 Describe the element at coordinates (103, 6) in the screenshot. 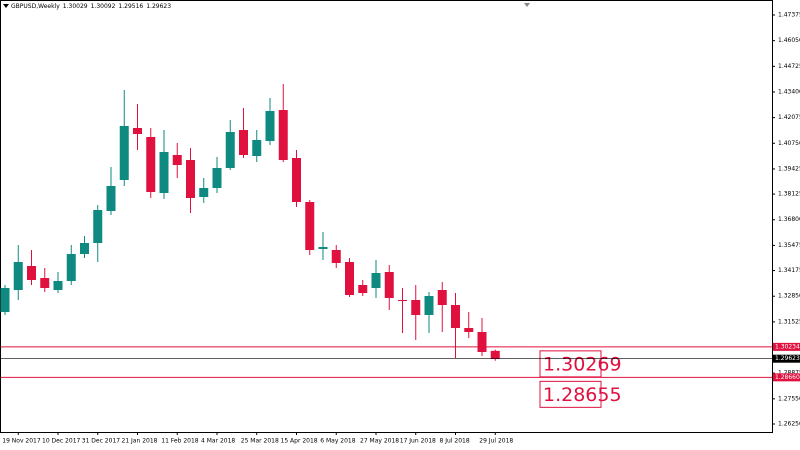

I see `header-high: 1.30092` at that location.